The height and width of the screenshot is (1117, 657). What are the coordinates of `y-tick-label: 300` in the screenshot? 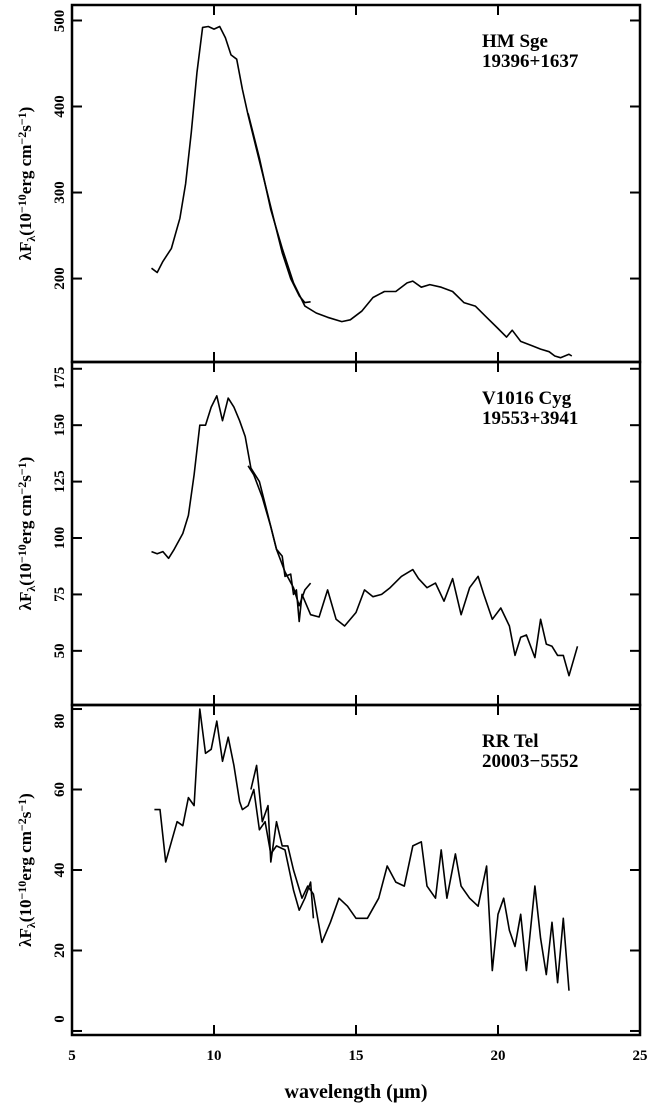 It's located at (60, 192).